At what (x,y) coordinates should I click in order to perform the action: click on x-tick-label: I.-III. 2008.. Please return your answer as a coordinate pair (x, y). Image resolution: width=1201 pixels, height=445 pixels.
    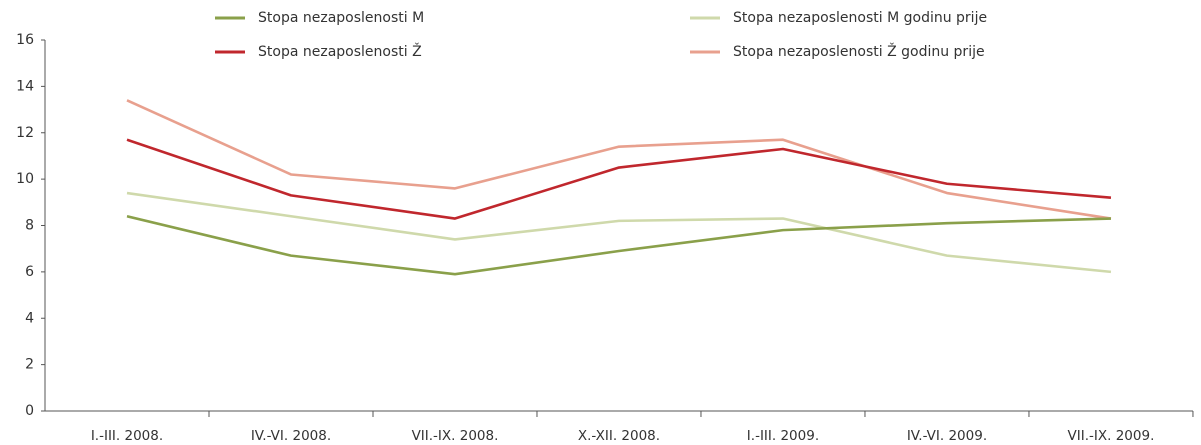
    Looking at the image, I should click on (127, 436).